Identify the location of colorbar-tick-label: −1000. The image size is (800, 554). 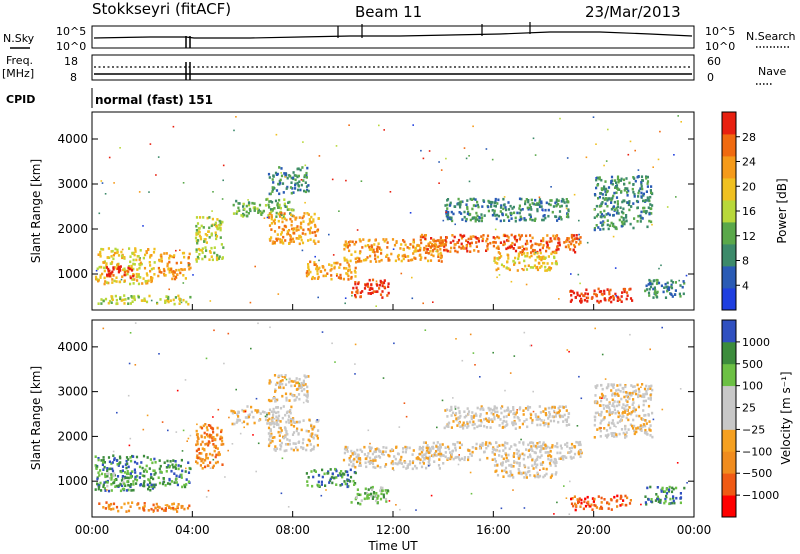
(760, 495).